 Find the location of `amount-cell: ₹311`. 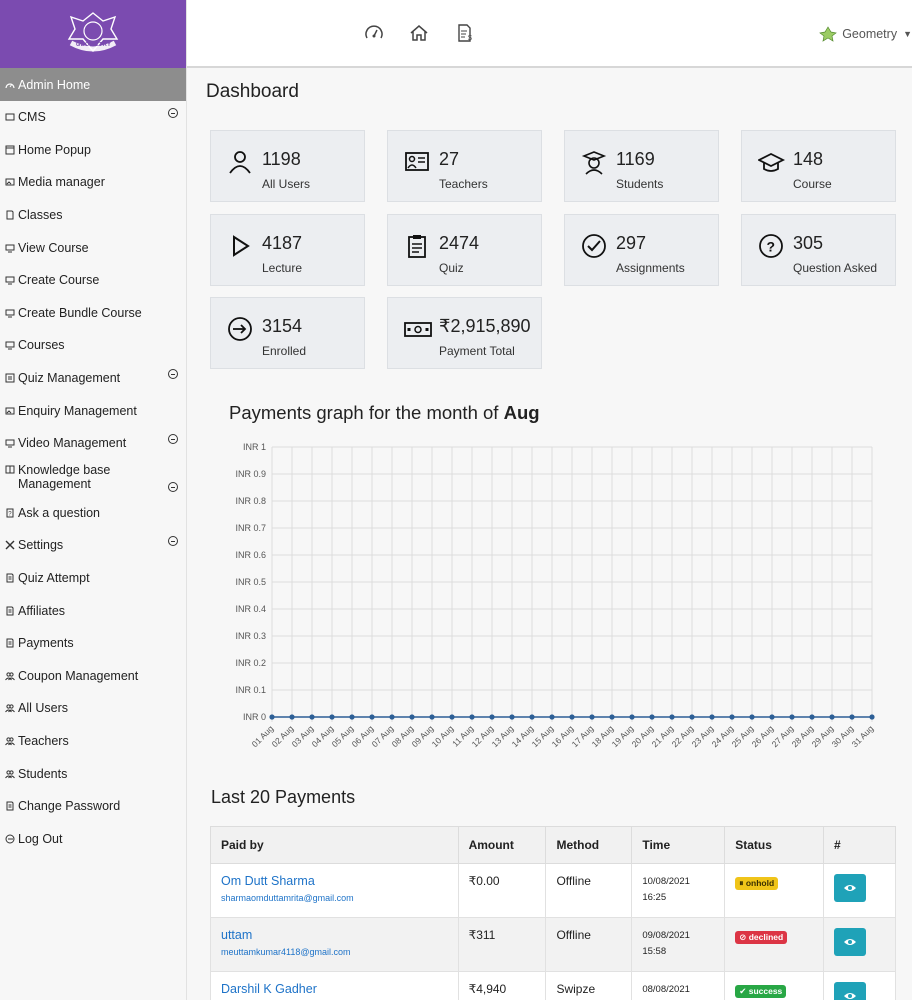

amount-cell: ₹311 is located at coordinates (502, 944).